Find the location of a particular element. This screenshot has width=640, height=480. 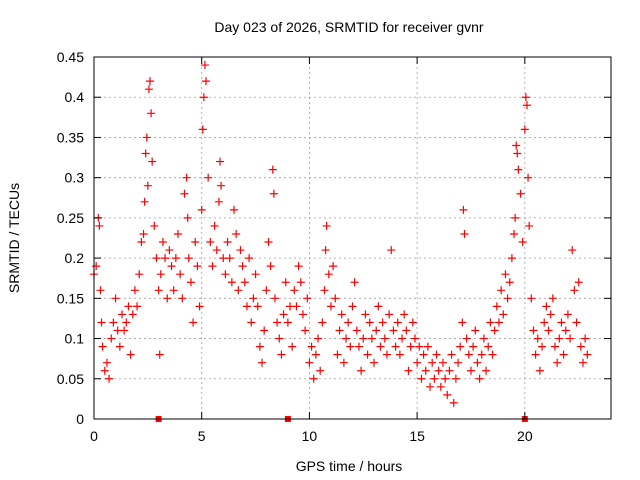

x-tick-label: 15 is located at coordinates (417, 436).